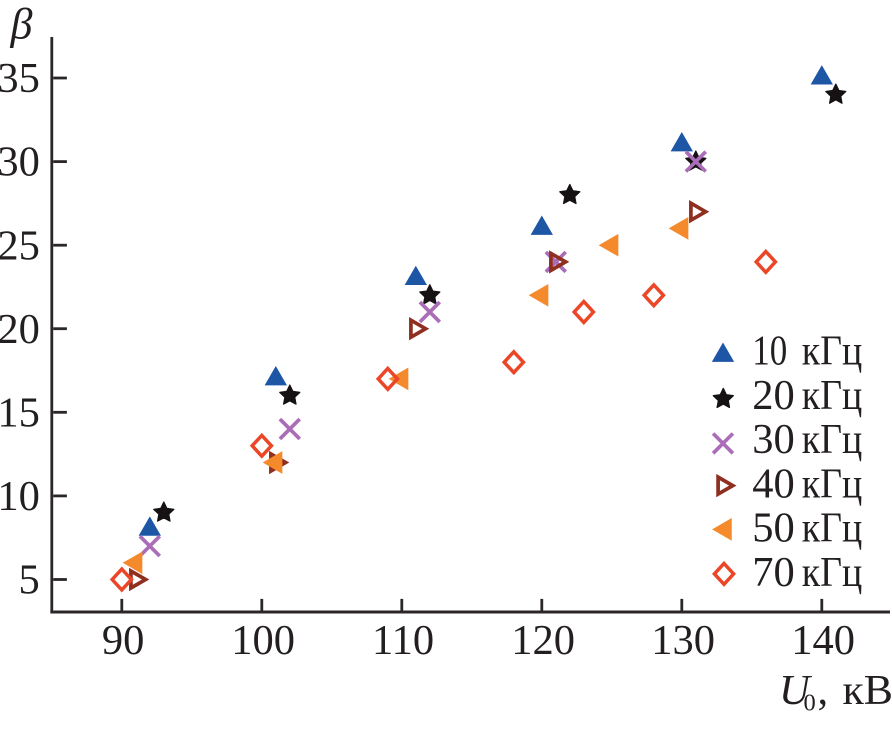  What do you see at coordinates (683, 640) in the screenshot?
I see `svg-text: 130` at bounding box center [683, 640].